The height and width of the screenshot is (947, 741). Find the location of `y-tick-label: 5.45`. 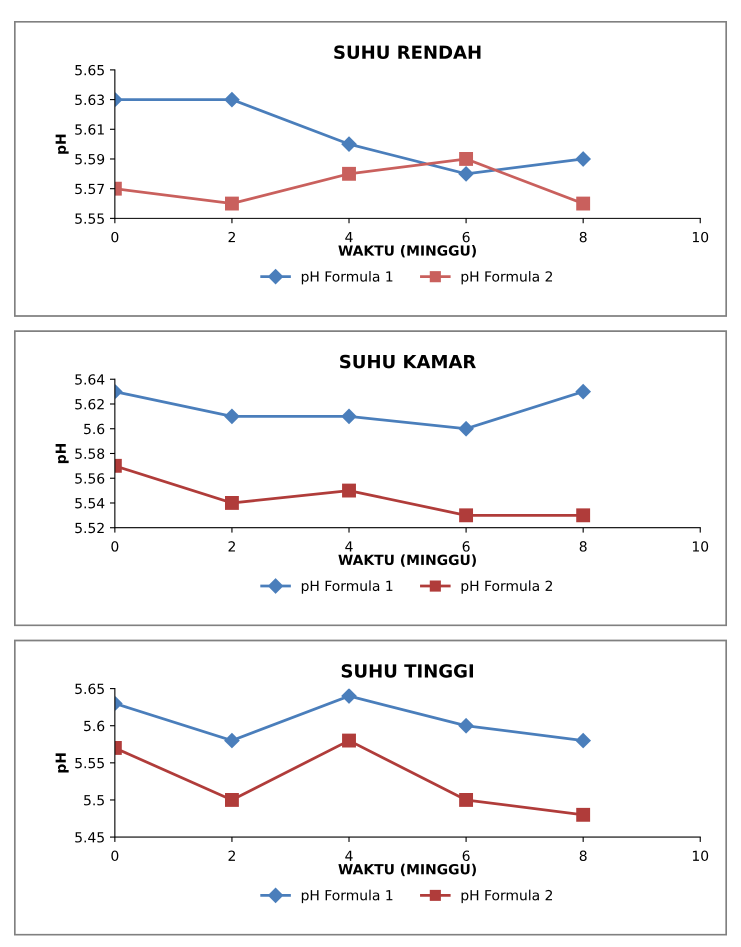

y-tick-label: 5.45 is located at coordinates (89, 837).